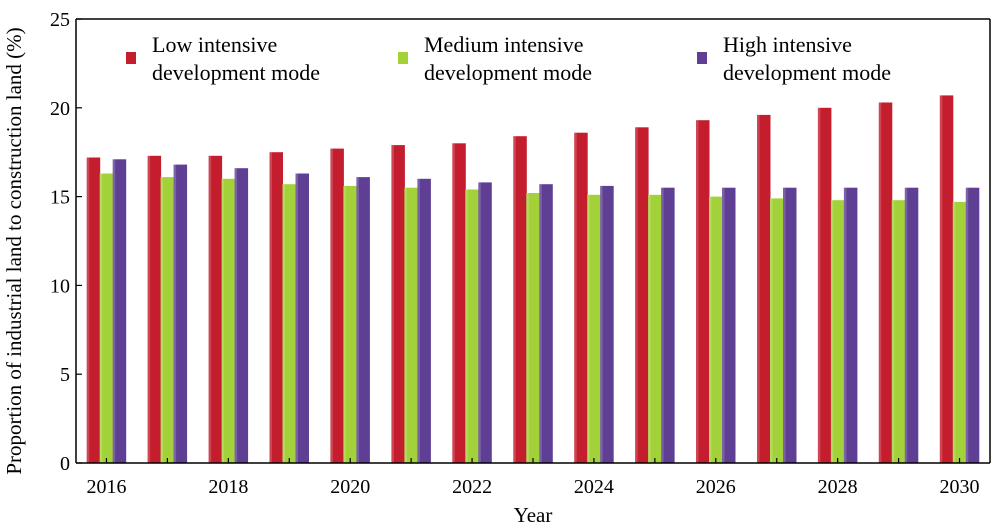  Describe the element at coordinates (106, 318) in the screenshot. I see `bar-medium-2016` at that location.